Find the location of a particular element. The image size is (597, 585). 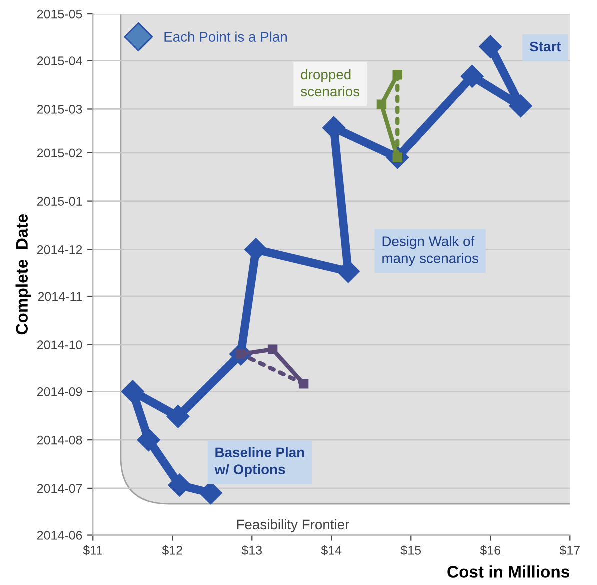

x-tick-label: $15 is located at coordinates (411, 550).